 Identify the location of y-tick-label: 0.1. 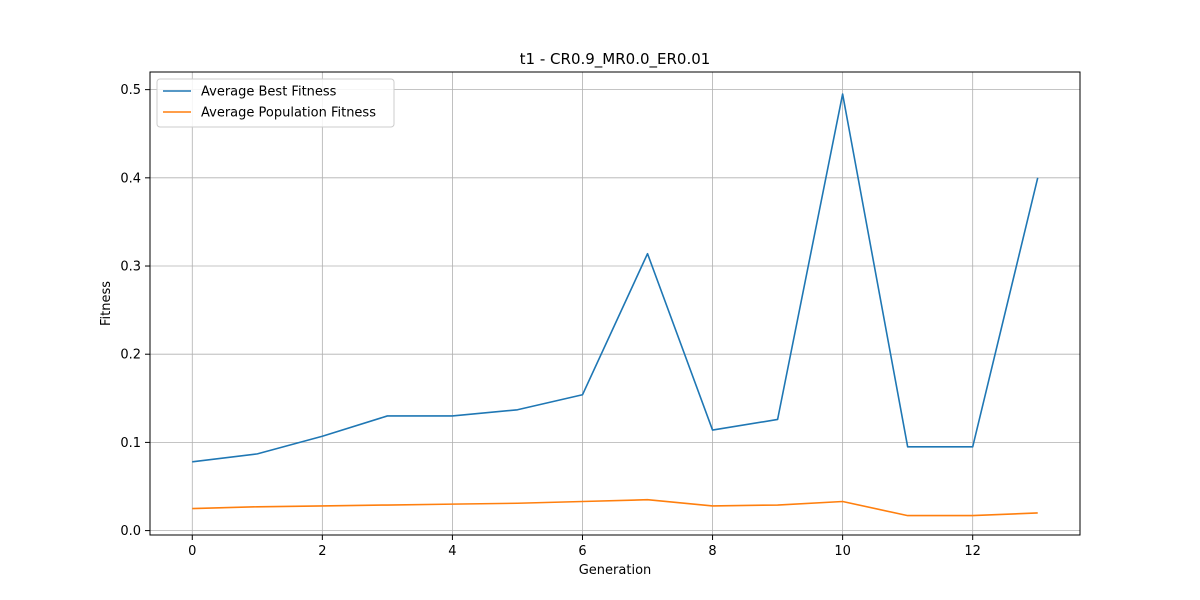
(130, 443).